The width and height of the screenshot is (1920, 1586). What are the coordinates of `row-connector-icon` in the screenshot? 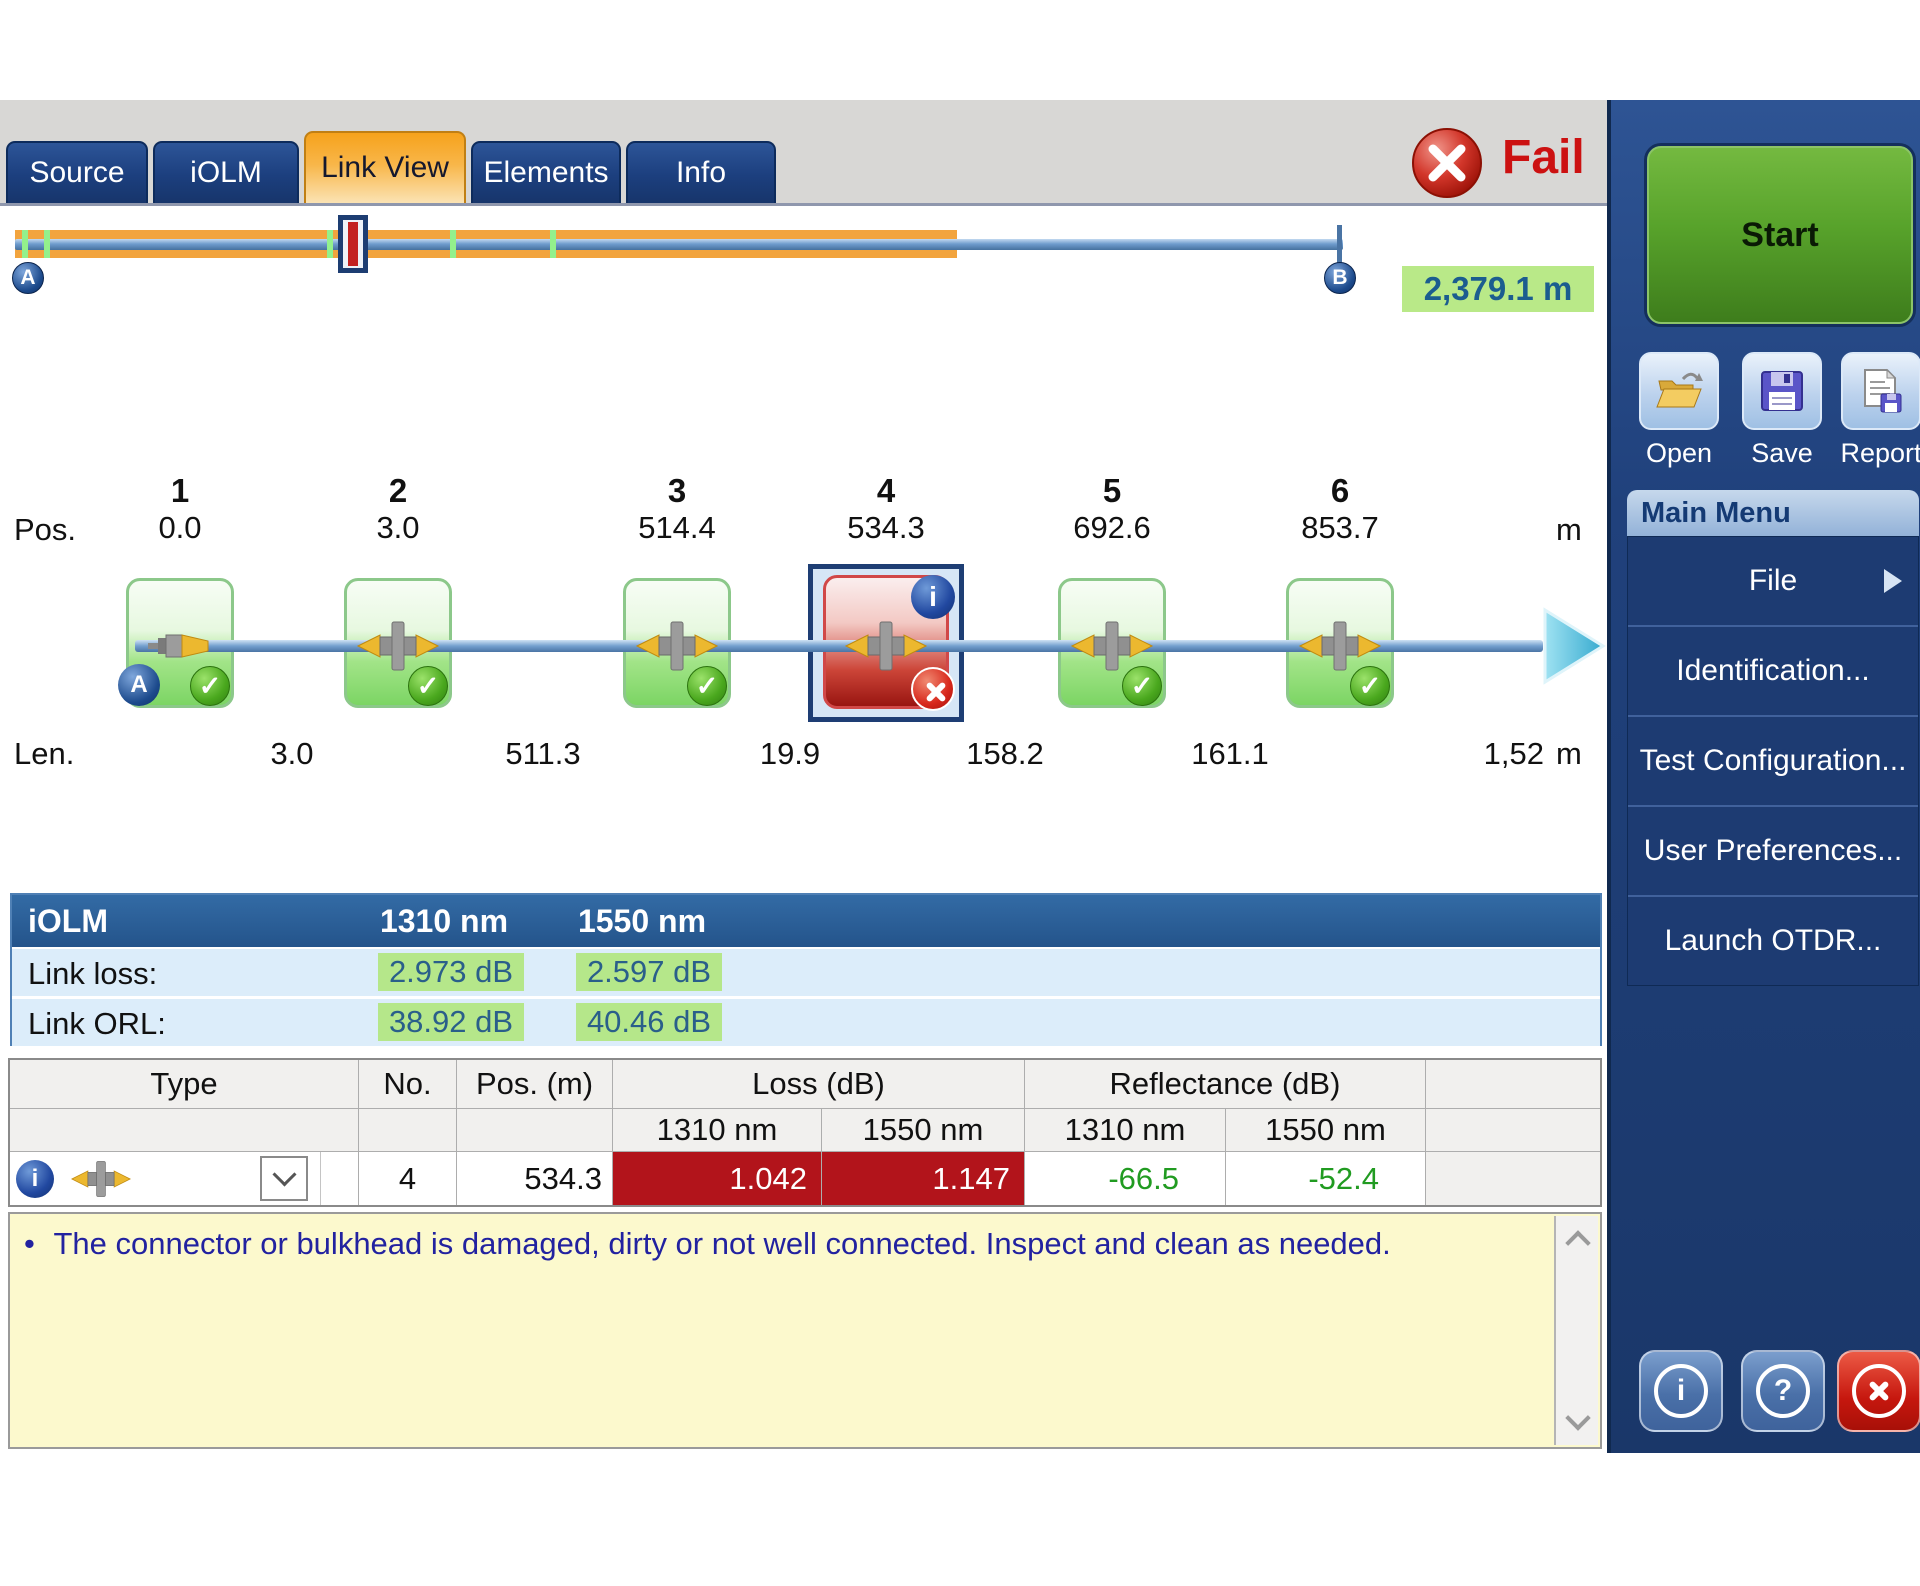 It's located at (101, 1179).